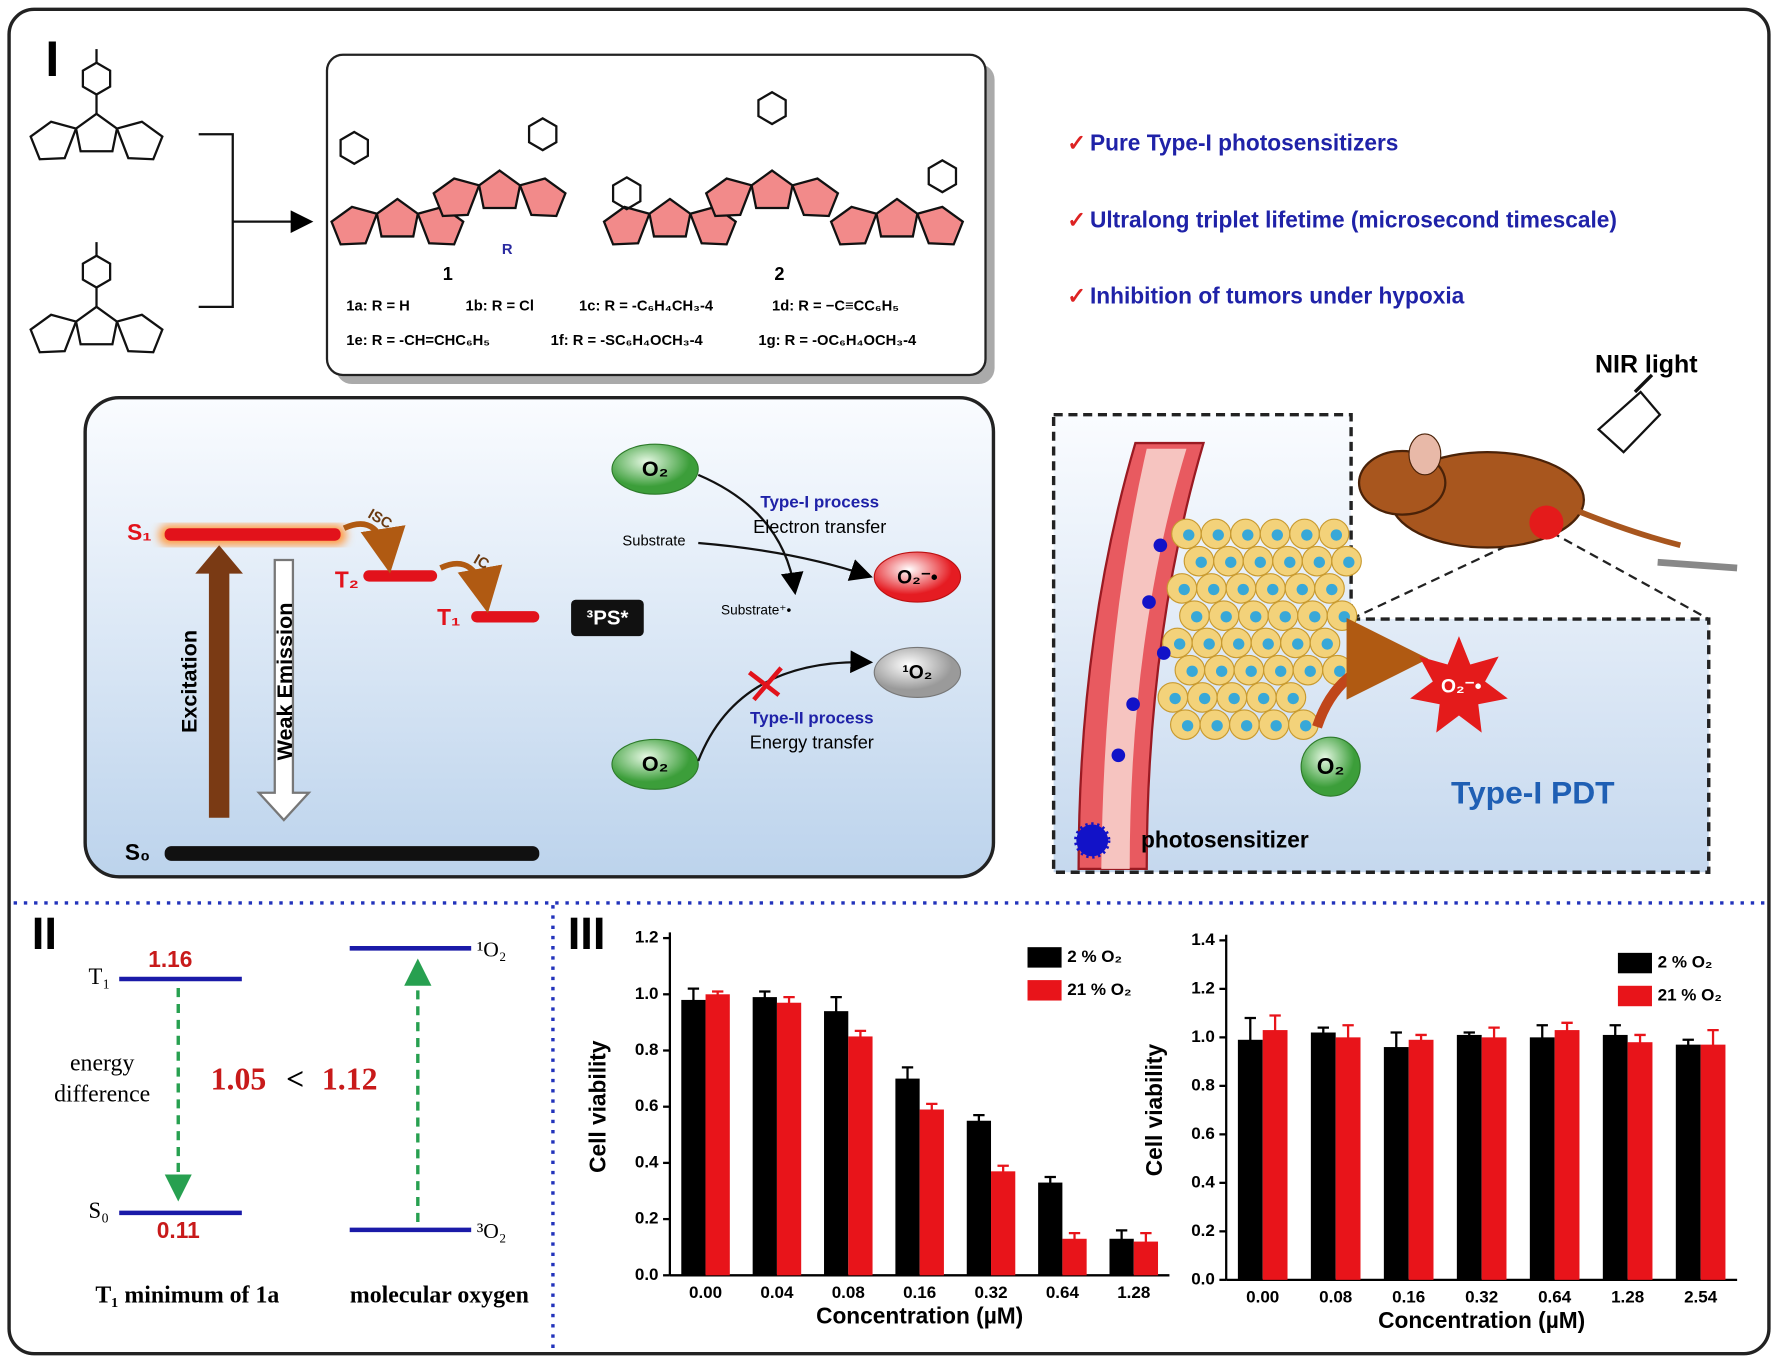 This screenshot has height=1363, width=1778. Describe the element at coordinates (448, 274) in the screenshot. I see `compound-number: 1` at that location.